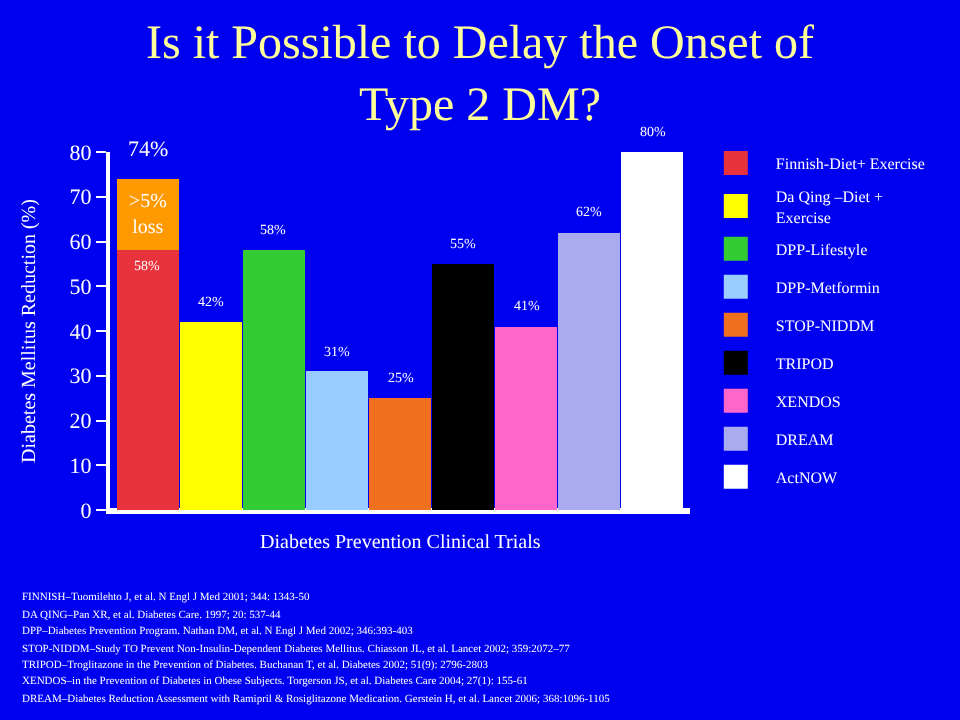  I want to click on x-axis-title: Diabetes Prevention Clinical Trials, so click(400, 543).